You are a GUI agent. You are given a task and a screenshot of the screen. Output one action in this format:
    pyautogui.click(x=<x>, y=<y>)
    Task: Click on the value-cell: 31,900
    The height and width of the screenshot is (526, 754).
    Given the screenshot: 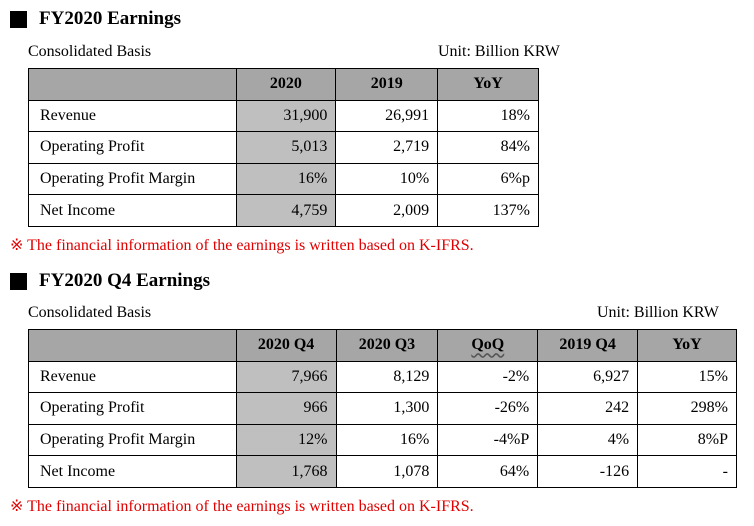 What is the action you would take?
    pyautogui.click(x=286, y=116)
    